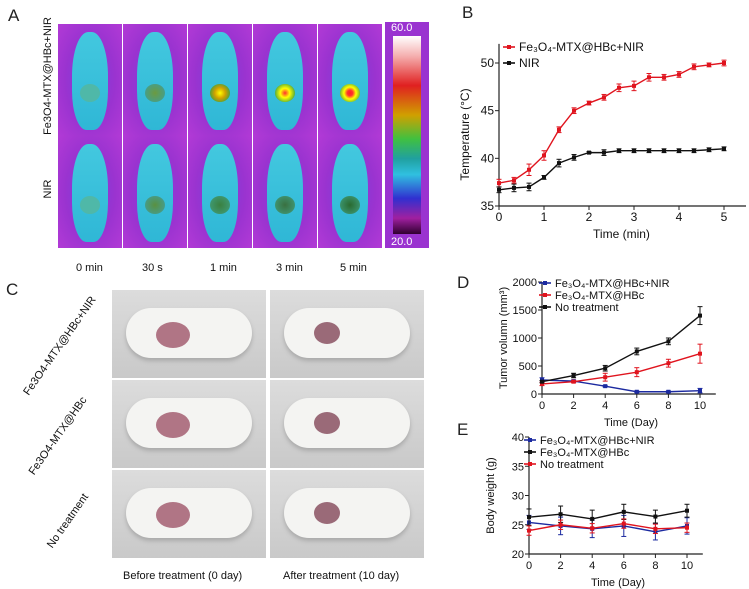 The width and height of the screenshot is (749, 589). I want to click on y-tick-label: 50, so click(488, 63).